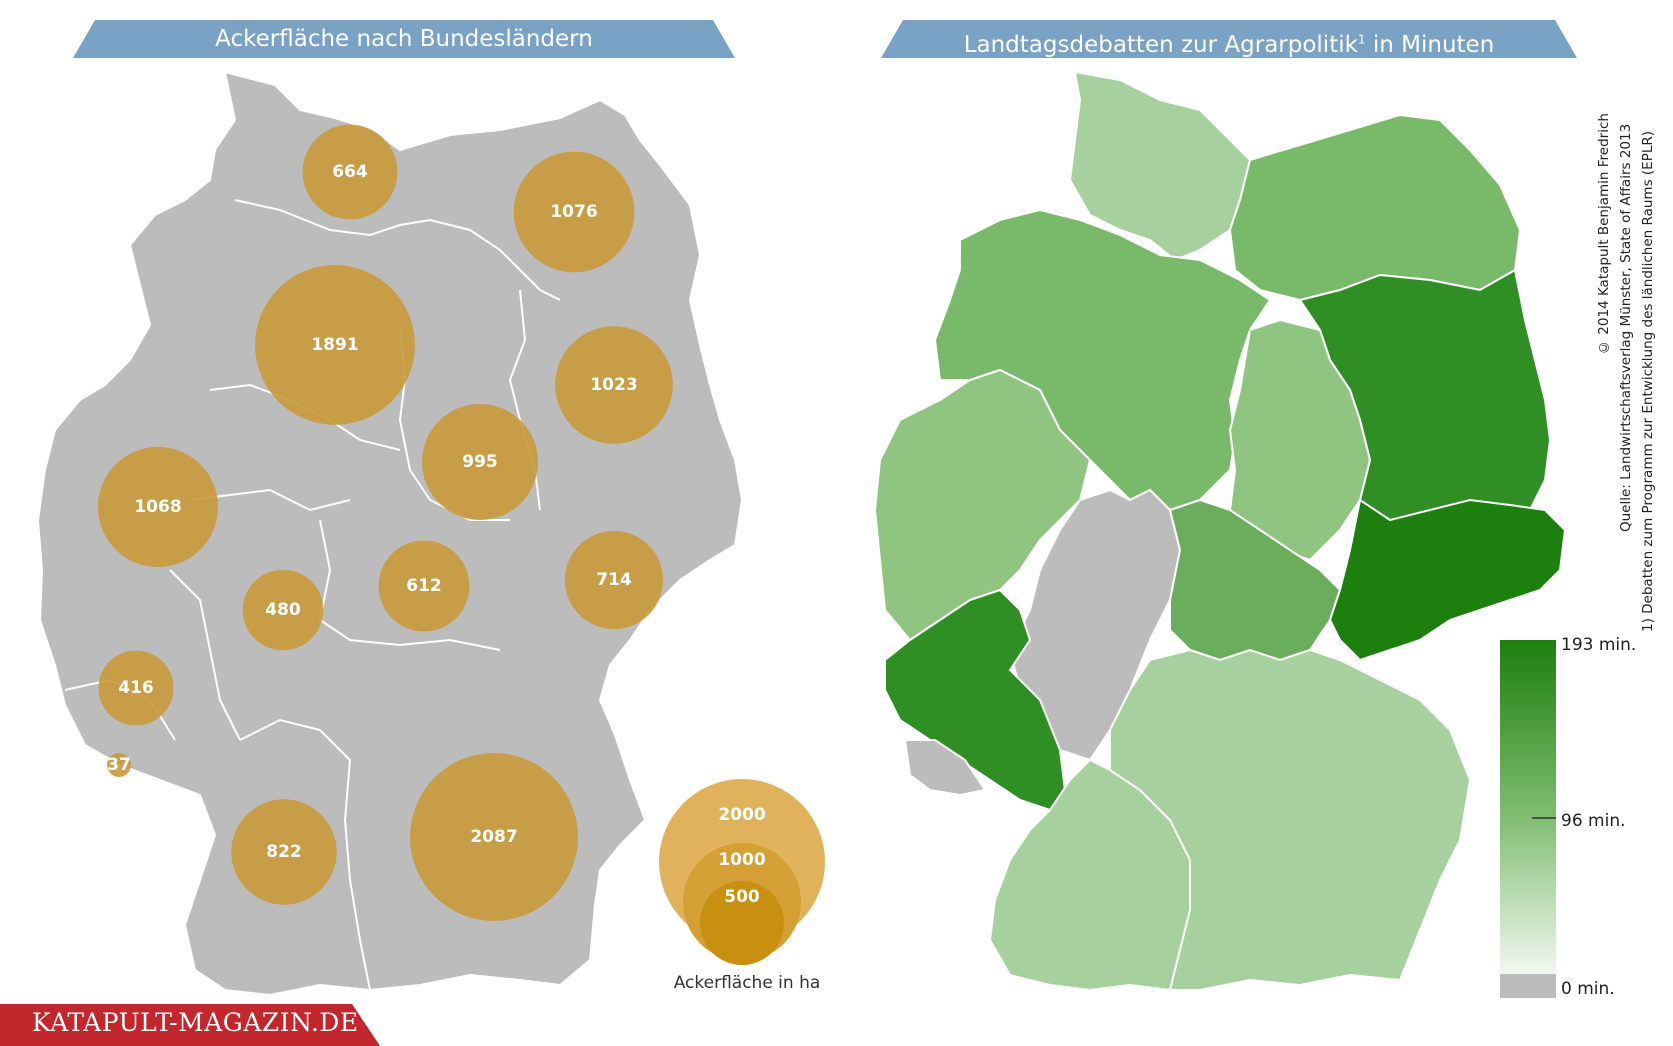 The width and height of the screenshot is (1673, 1046). What do you see at coordinates (747, 983) in the screenshot?
I see `legend-caption: Ackerfläche in ha` at bounding box center [747, 983].